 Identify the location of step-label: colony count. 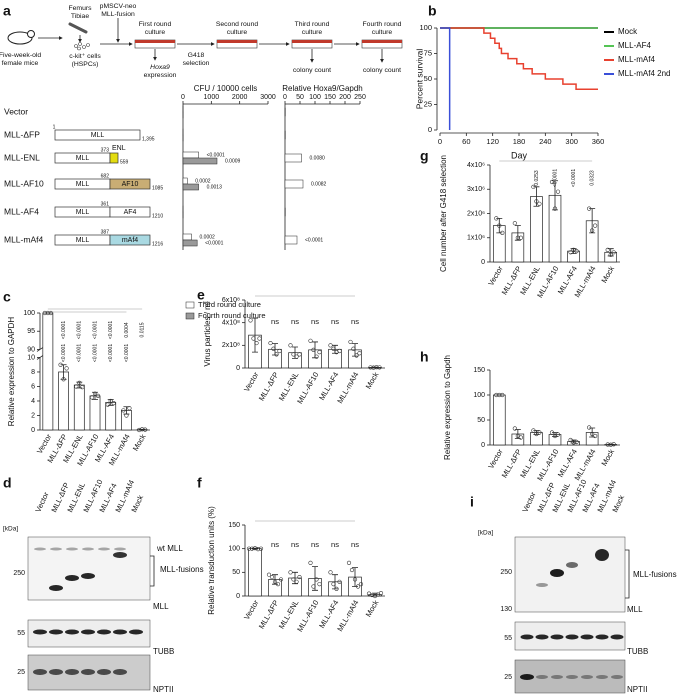
(312, 70).